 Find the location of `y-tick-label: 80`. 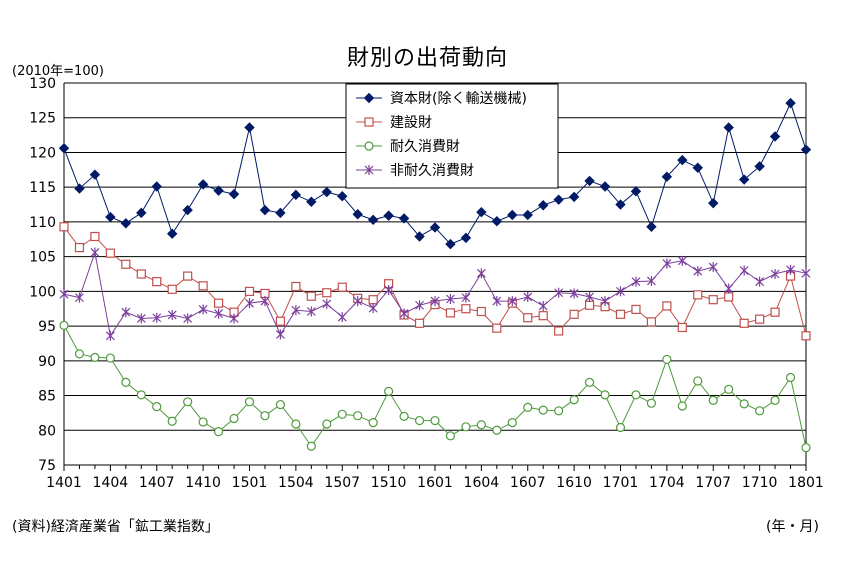

y-tick-label: 80 is located at coordinates (47, 431).